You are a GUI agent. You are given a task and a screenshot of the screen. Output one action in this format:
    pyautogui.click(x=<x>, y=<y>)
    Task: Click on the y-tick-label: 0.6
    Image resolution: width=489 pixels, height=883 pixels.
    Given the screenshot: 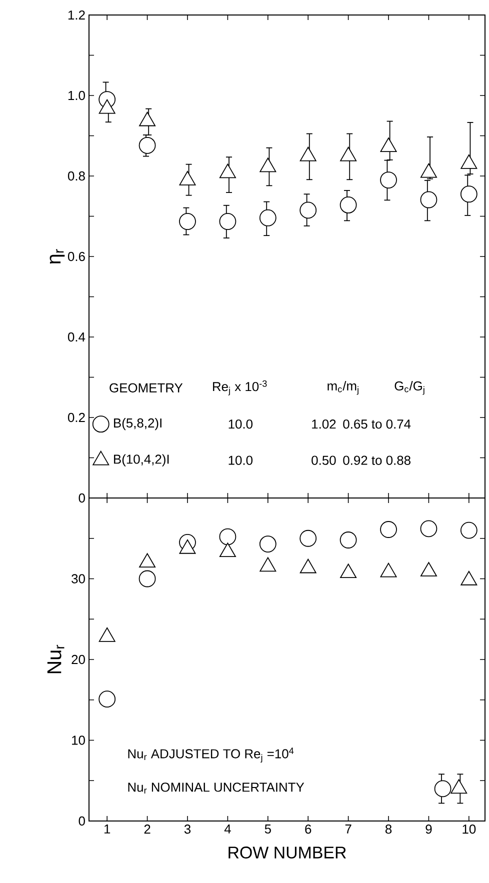 What is the action you would take?
    pyautogui.click(x=76, y=257)
    